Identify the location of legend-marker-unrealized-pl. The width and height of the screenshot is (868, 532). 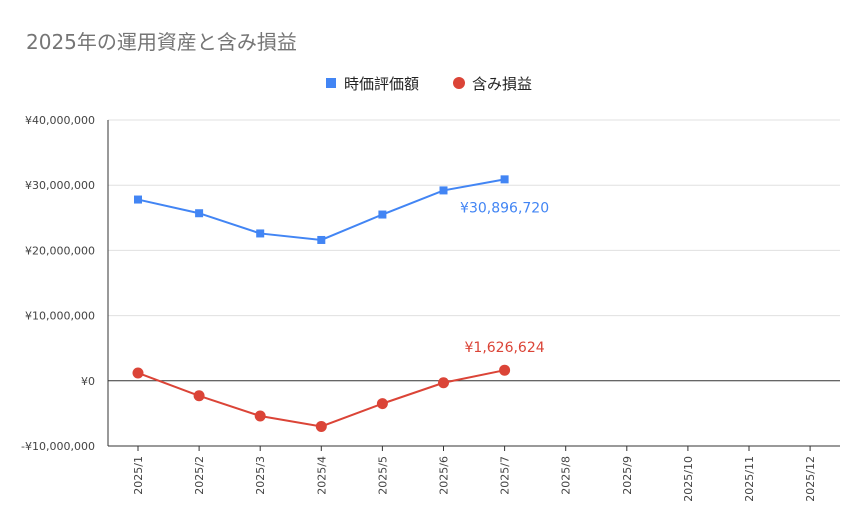
(459, 83).